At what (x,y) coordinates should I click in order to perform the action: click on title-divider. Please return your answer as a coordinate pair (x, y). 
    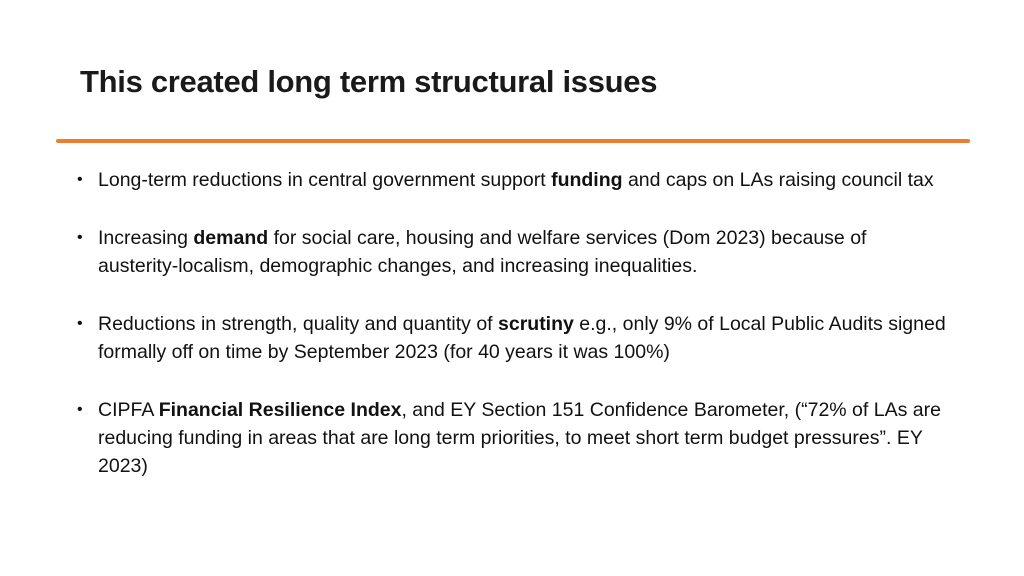
    Looking at the image, I should click on (513, 141).